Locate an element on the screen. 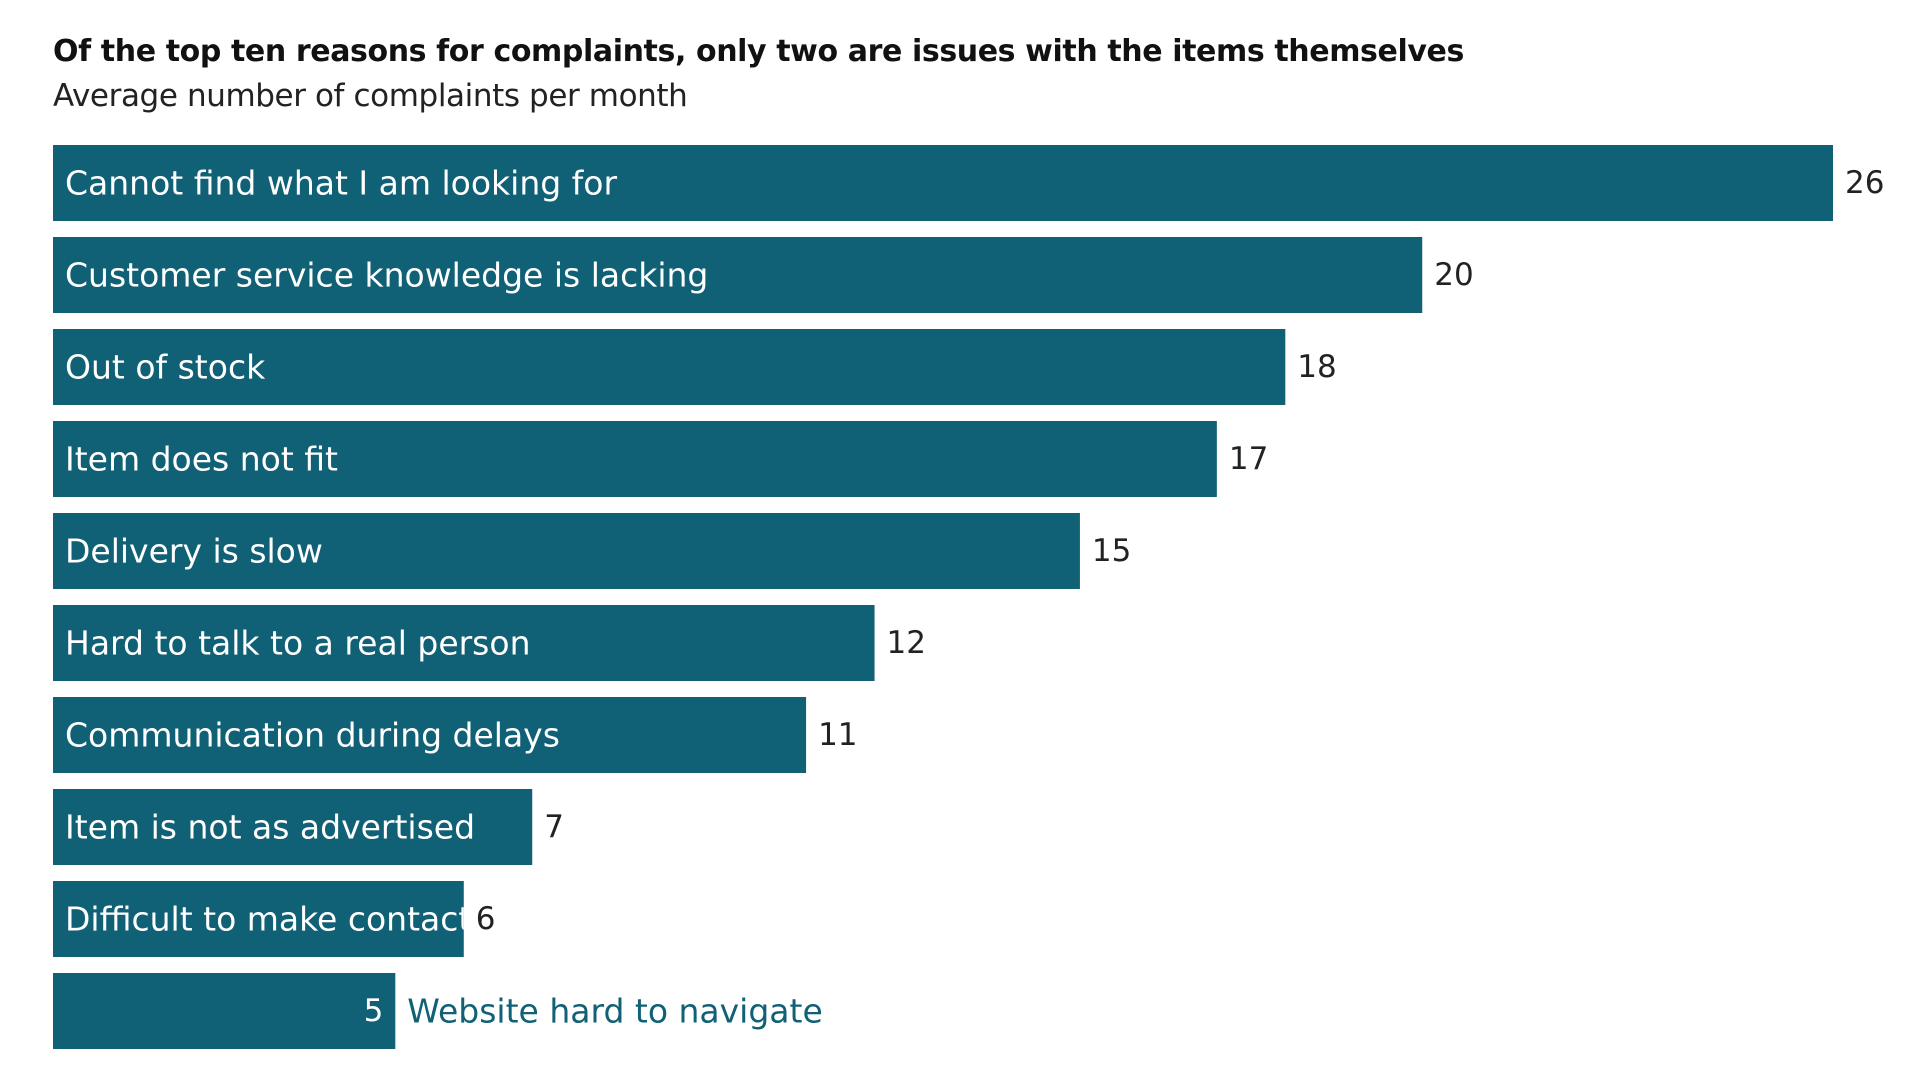  bar-group: Customer service knowledge is lacking 20 is located at coordinates (763, 275).